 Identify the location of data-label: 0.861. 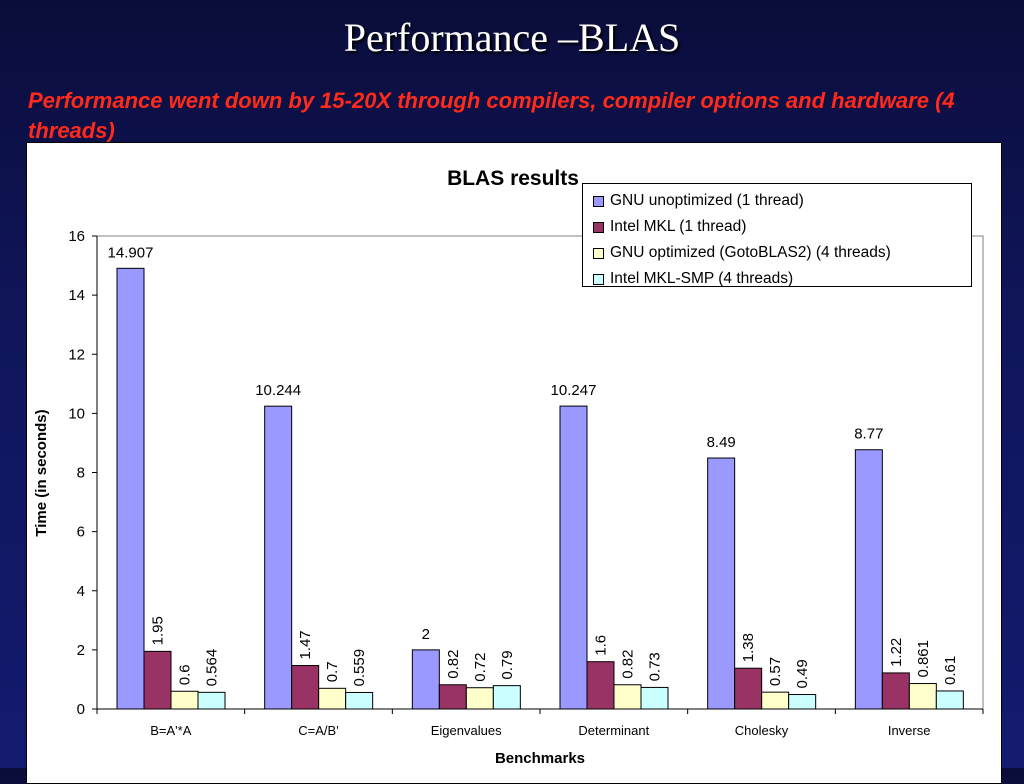
(923, 659).